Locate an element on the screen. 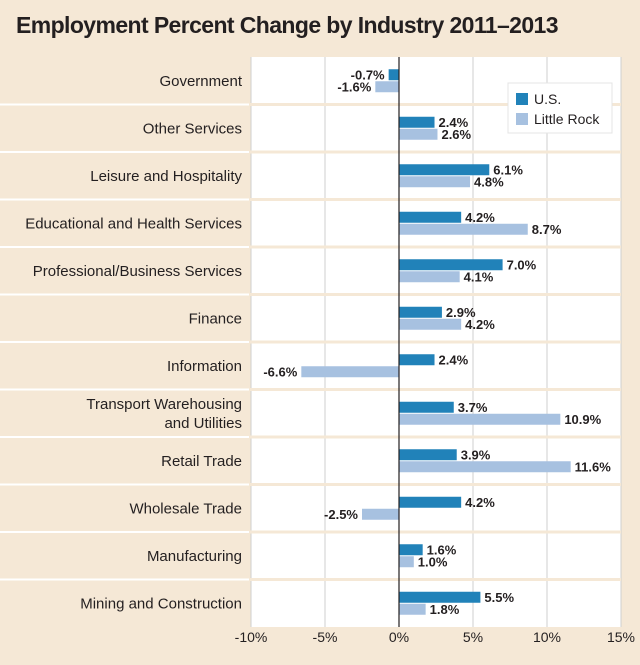 The image size is (640, 665). category-label: Mining and Construction is located at coordinates (161, 603).